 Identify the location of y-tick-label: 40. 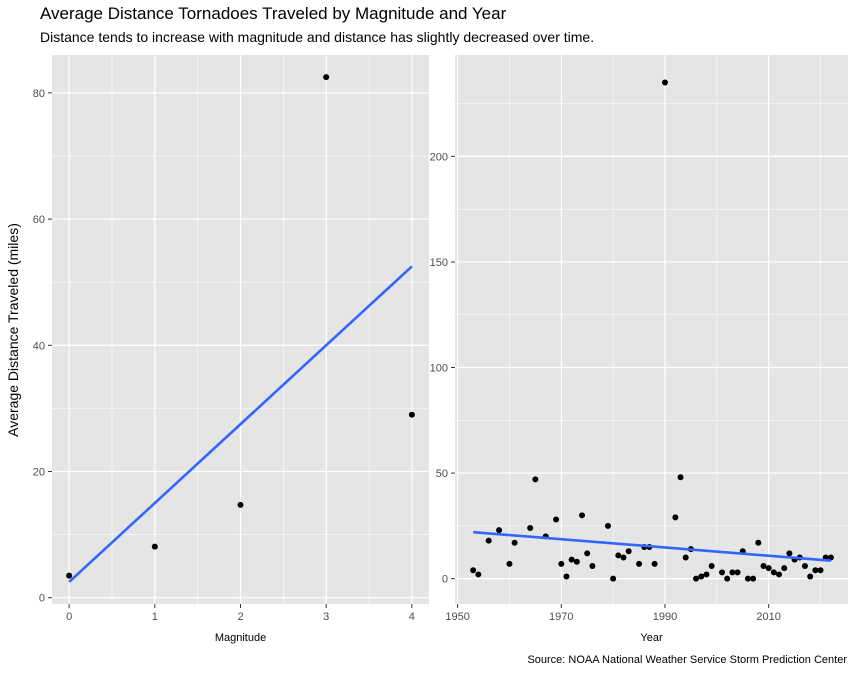
(39, 346).